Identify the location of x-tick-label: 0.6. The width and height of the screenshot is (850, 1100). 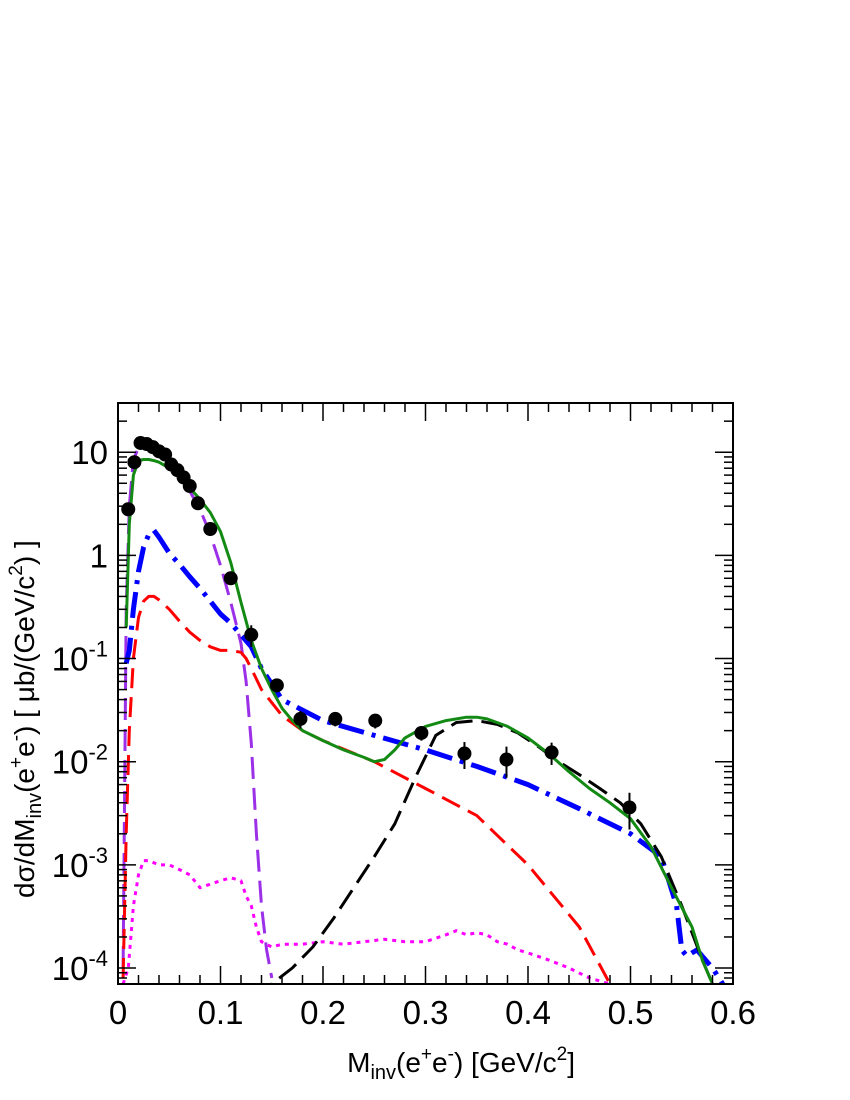
(733, 1012).